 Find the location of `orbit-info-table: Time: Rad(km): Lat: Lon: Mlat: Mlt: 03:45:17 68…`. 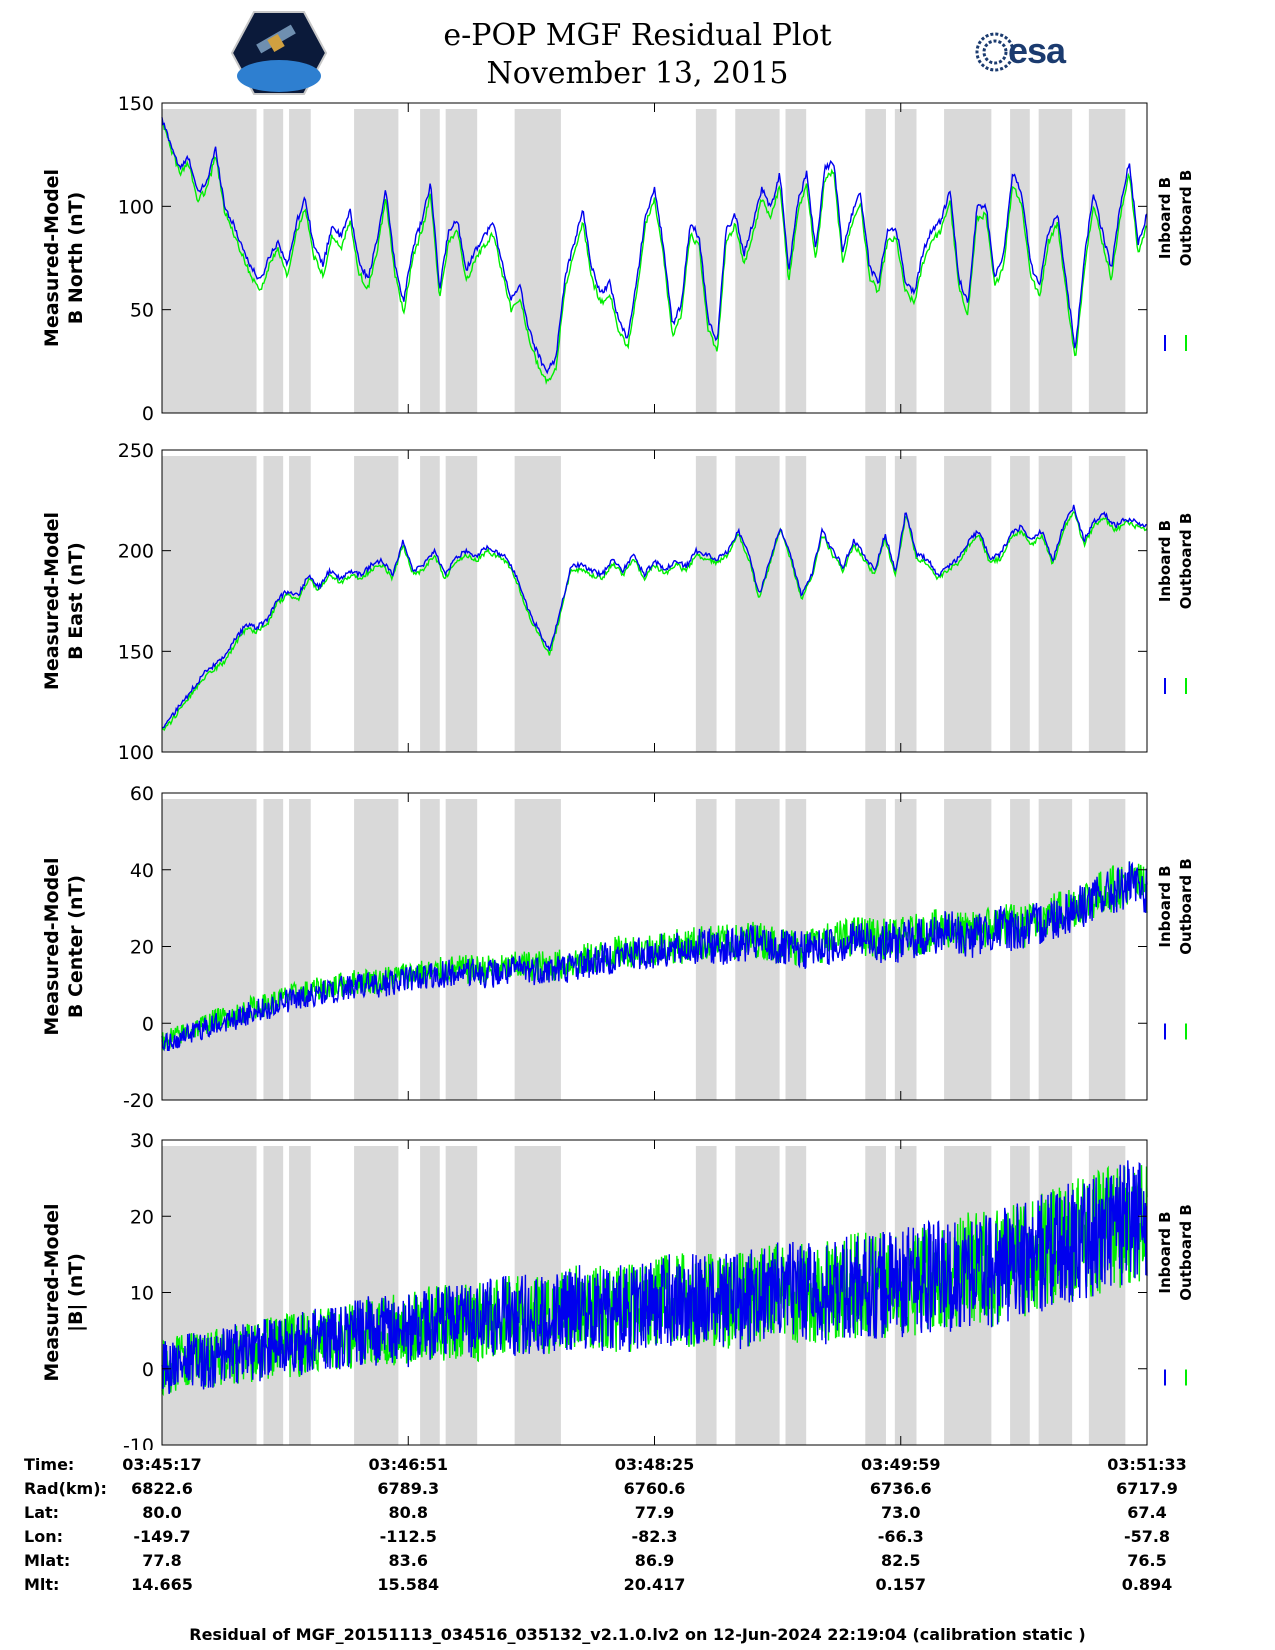

orbit-info-table: Time: Rad(km): Lat: Lon: Mlat: Mlt: 03:45:17 68… is located at coordinates (637, 1535).